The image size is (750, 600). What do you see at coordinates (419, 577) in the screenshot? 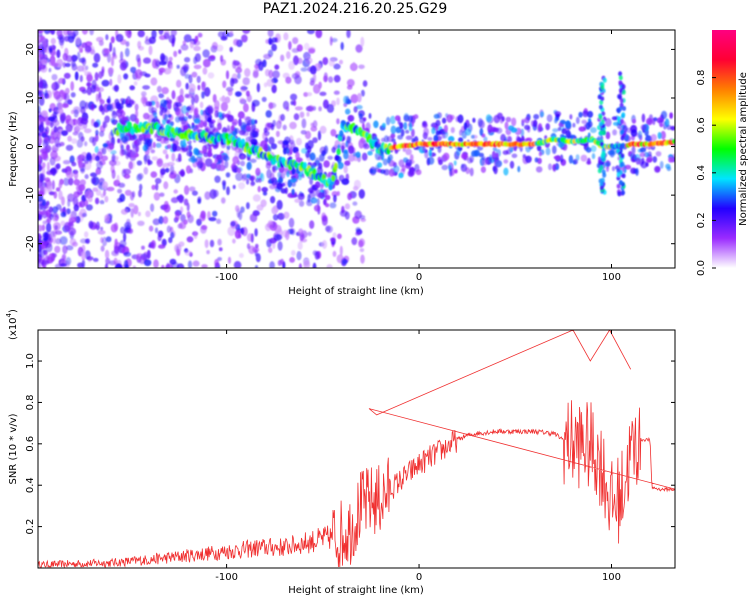
I see `x-tick-label: 0` at bounding box center [419, 577].